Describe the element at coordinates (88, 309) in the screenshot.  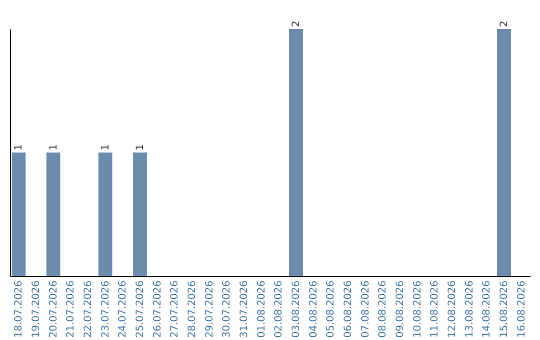
I see `x-tick-label: 22.07.2026` at that location.